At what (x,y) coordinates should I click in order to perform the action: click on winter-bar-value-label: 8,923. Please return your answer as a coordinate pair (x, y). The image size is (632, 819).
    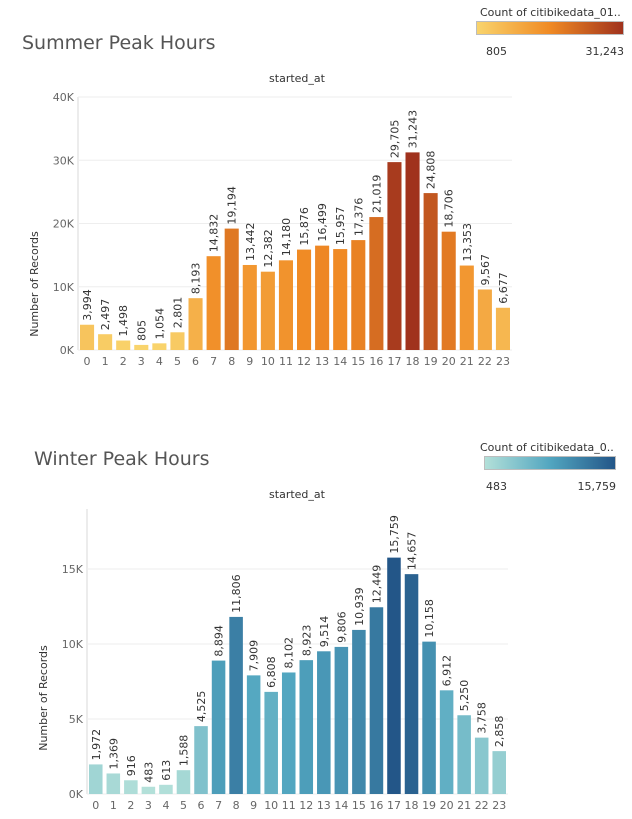
    Looking at the image, I should click on (306, 641).